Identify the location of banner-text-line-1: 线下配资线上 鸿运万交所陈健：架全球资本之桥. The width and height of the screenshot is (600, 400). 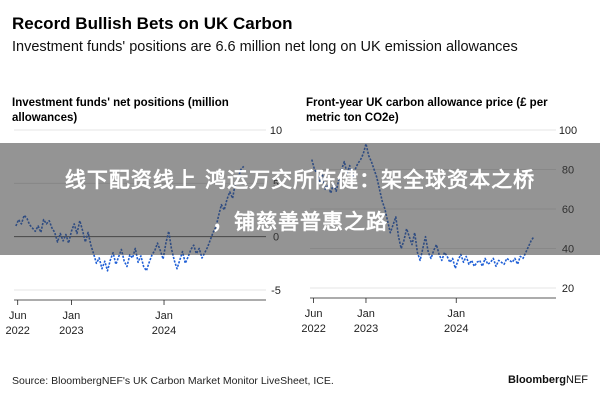
(300, 180).